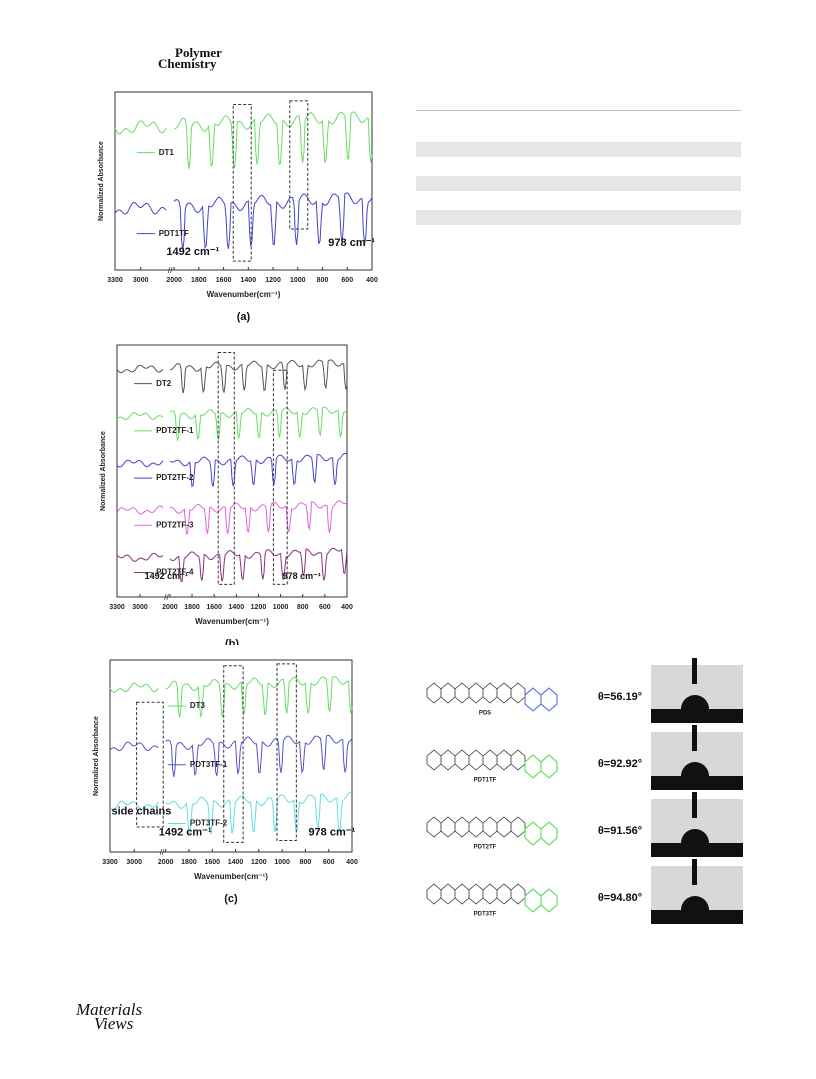 The width and height of the screenshot is (816, 1079). I want to click on figure-caption: (c), so click(231, 899).